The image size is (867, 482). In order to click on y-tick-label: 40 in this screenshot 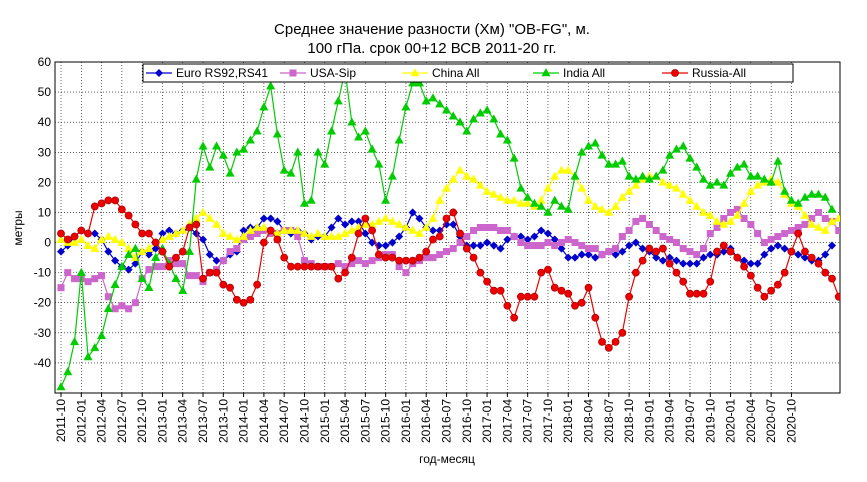, I will do `click(45, 122)`.